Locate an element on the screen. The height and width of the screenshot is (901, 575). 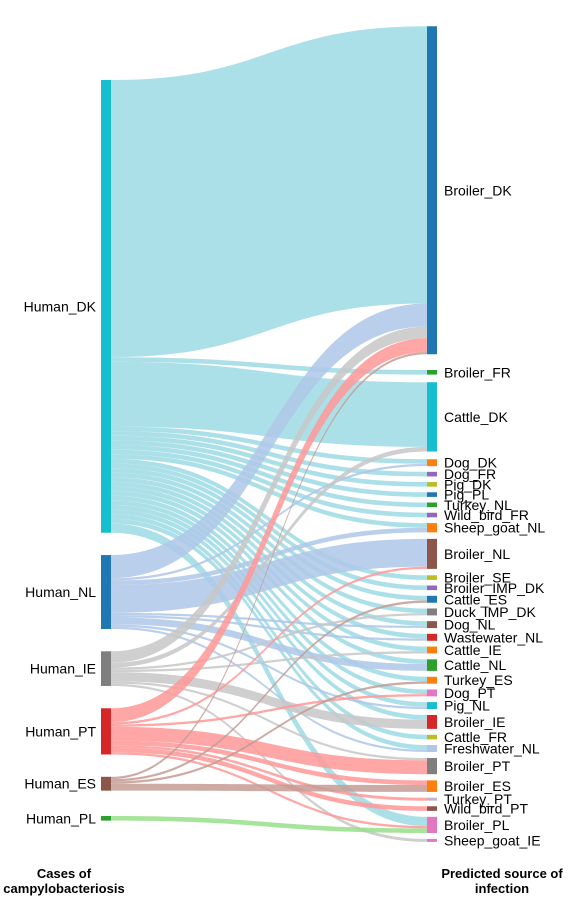
flow-Human_PT-to-Broiler_PT is located at coordinates (269, 750).